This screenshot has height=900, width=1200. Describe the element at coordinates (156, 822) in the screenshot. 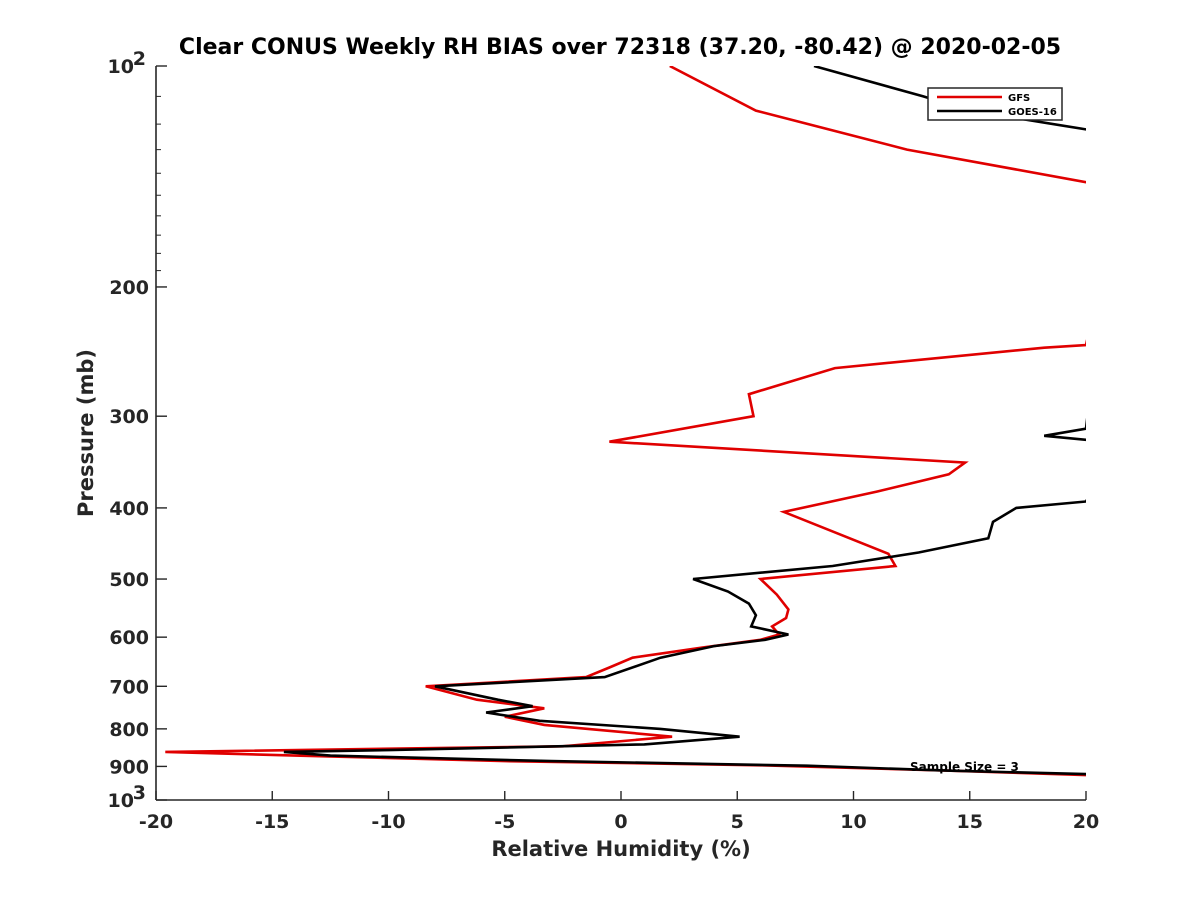

I see `x-tick-label: -20` at that location.